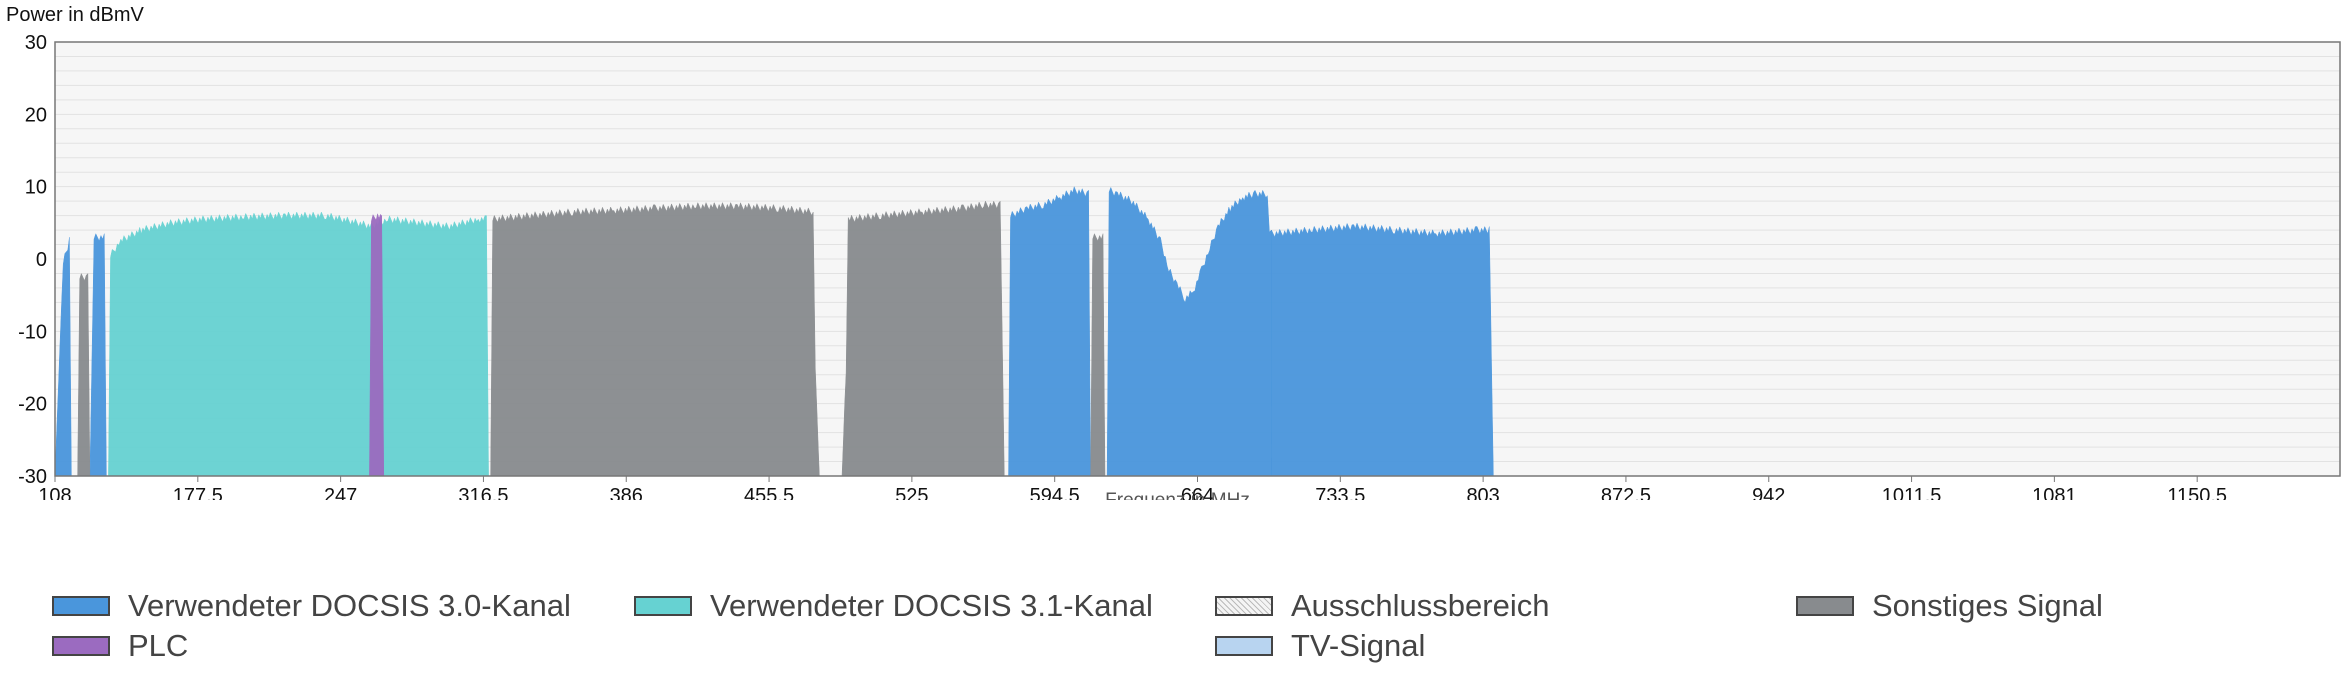 Image resolution: width=2351 pixels, height=678 pixels. What do you see at coordinates (483, 492) in the screenshot?
I see `x-tick-label: 316.5` at bounding box center [483, 492].